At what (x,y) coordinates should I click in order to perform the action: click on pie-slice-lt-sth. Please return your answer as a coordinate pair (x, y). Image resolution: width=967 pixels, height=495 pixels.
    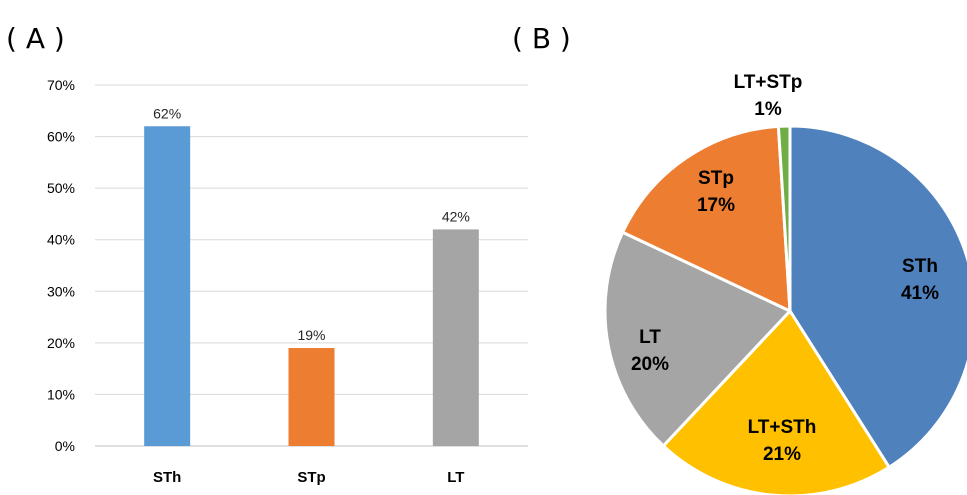
    Looking at the image, I should click on (776, 402).